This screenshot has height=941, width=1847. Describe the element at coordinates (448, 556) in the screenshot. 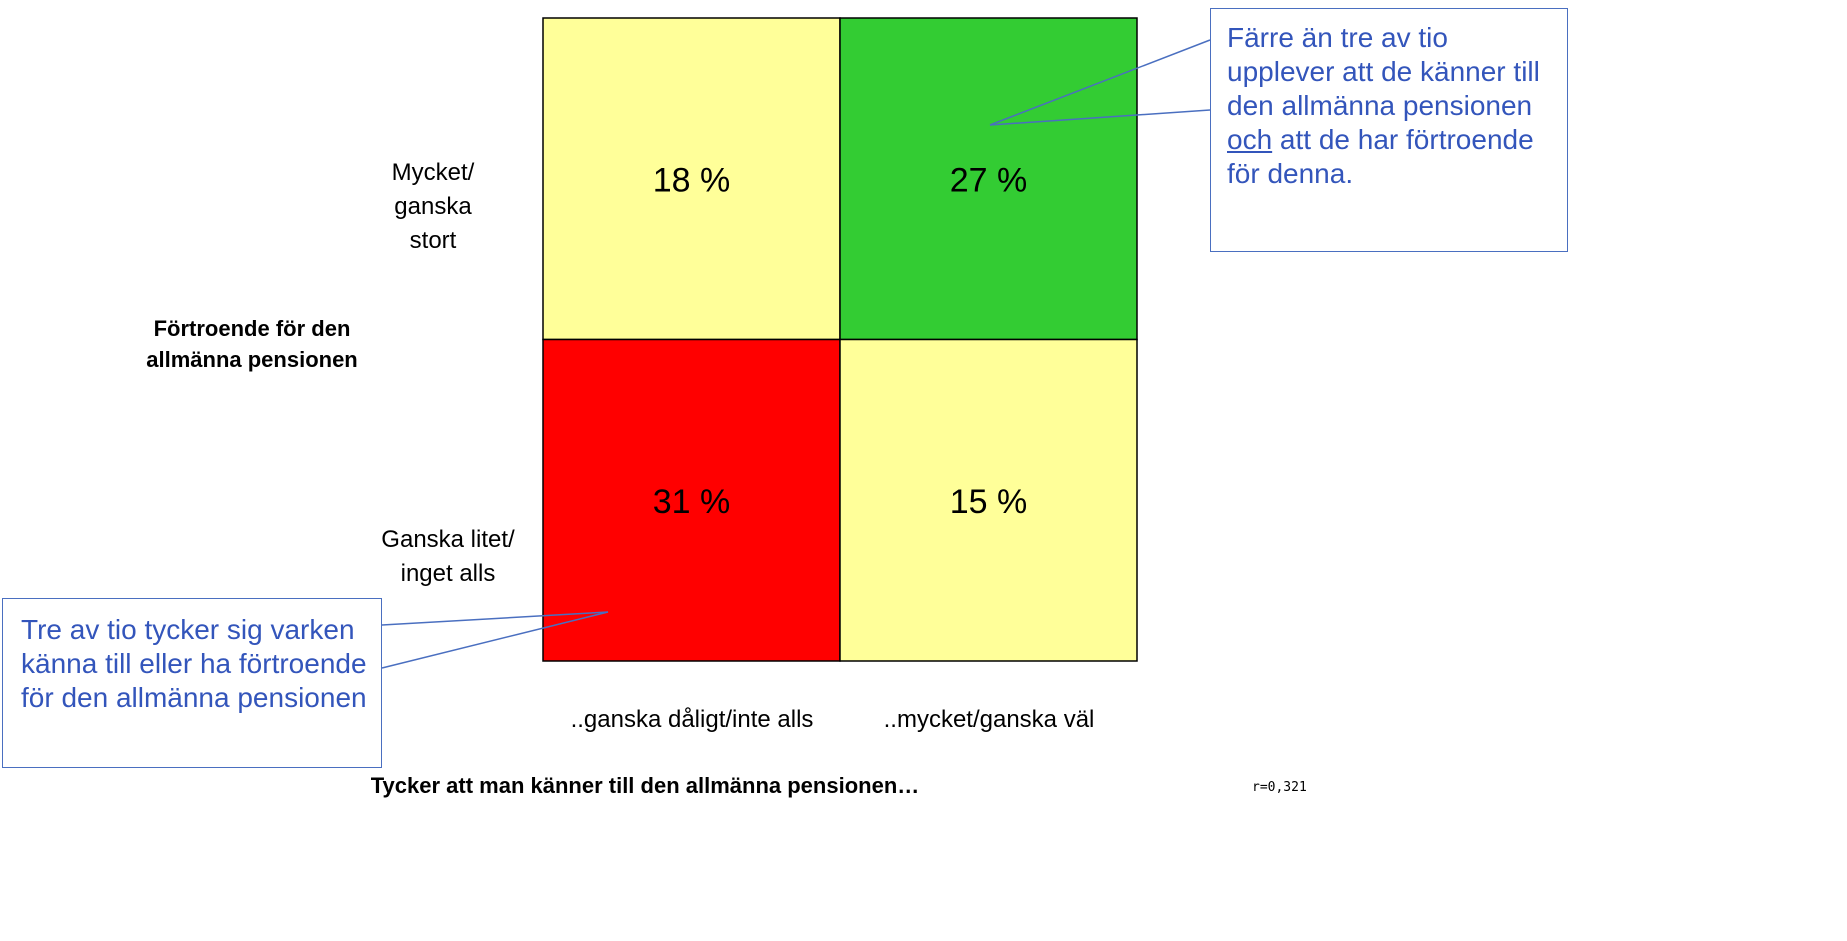

I see `y-category: Ganska litet/ inget alls` at that location.